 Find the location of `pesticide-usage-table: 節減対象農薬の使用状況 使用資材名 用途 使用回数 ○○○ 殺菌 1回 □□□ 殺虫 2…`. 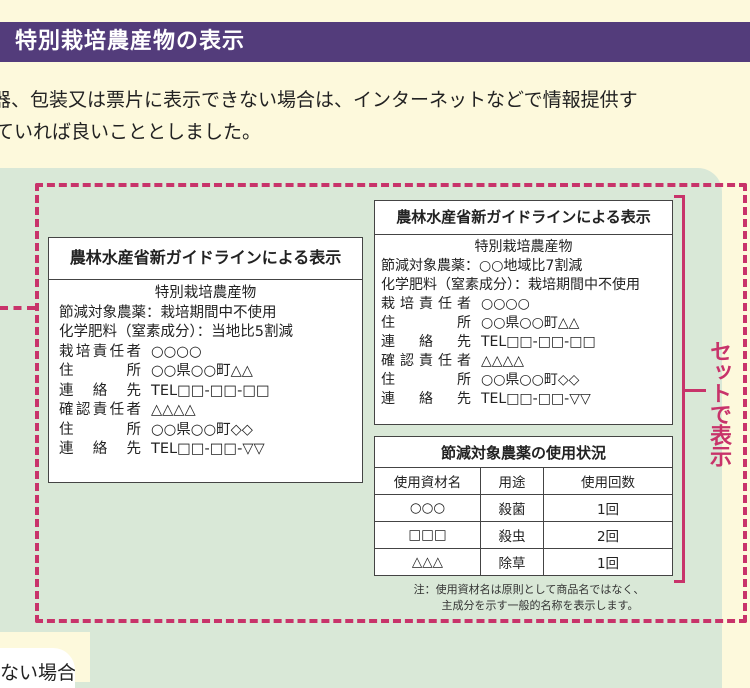

pesticide-usage-table: 節減対象農薬の使用状況 使用資材名 用途 使用回数 ○○○ 殺菌 1回 □□□ 殺虫 2… is located at coordinates (523, 506).